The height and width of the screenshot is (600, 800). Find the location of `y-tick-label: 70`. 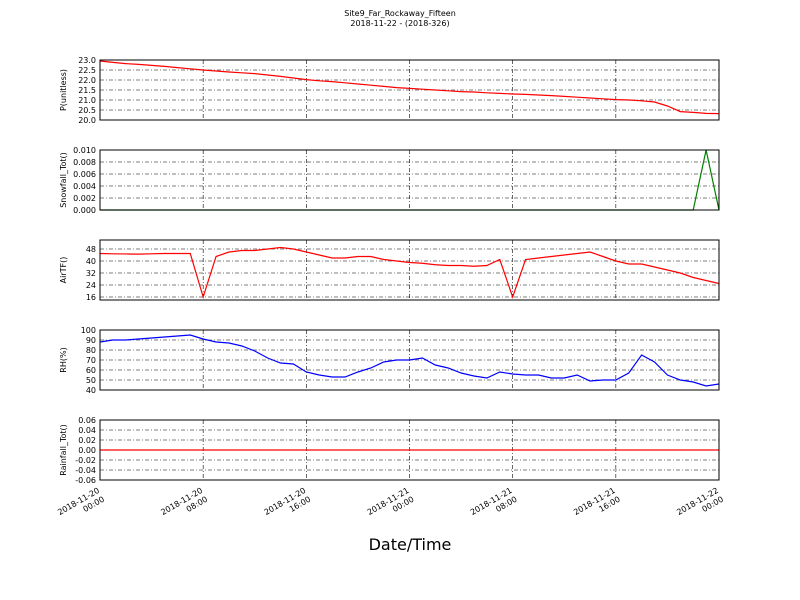

y-tick-label: 70 is located at coordinates (91, 360).